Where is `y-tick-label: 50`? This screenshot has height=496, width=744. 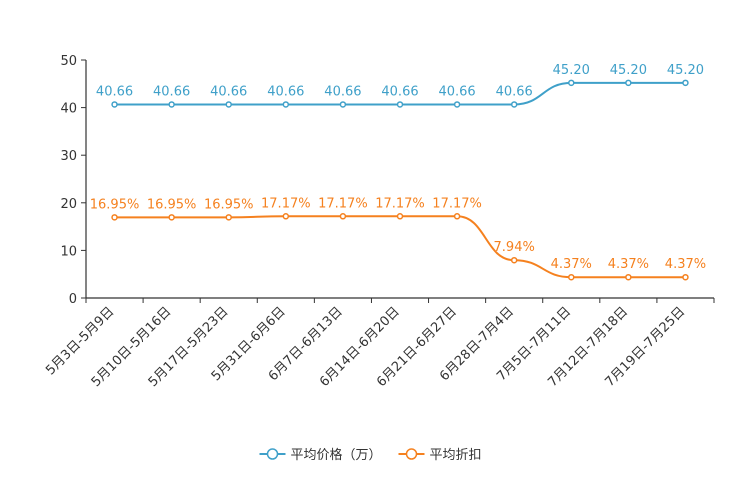 y-tick-label: 50 is located at coordinates (68, 61).